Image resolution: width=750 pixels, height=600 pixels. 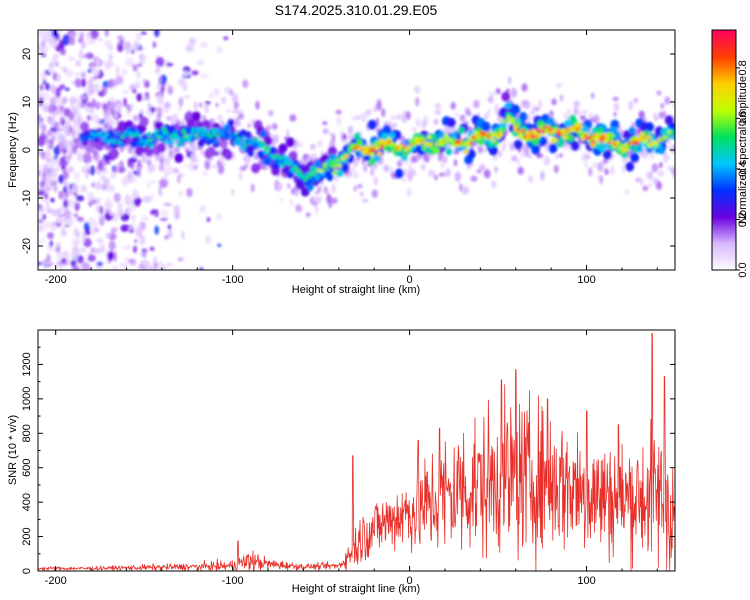 I want to click on x-tick-label: -200, so click(x=56, y=280).